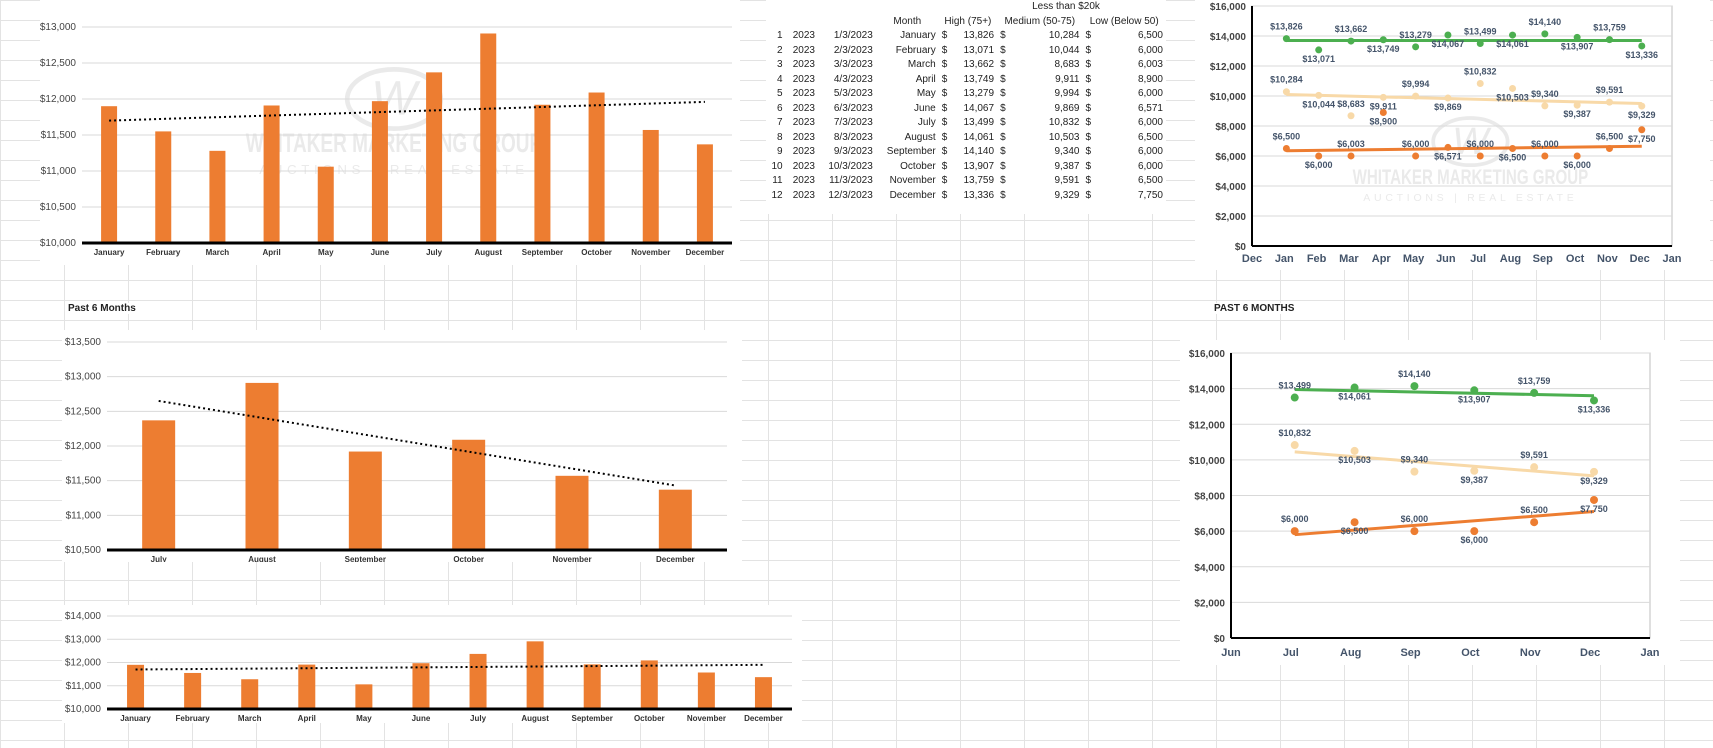 This screenshot has width=1713, height=748. Describe the element at coordinates (1067, 152) in the screenshot. I see `cell-med: 9,340` at that location.